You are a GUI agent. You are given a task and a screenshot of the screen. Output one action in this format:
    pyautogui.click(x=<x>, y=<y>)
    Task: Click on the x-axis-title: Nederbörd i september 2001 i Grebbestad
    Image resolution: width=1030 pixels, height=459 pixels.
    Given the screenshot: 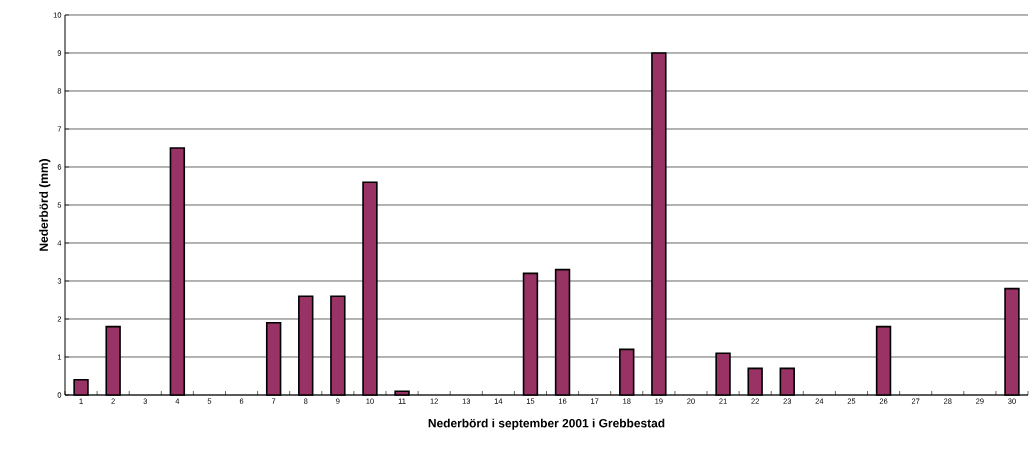 What is the action you would take?
    pyautogui.click(x=546, y=424)
    